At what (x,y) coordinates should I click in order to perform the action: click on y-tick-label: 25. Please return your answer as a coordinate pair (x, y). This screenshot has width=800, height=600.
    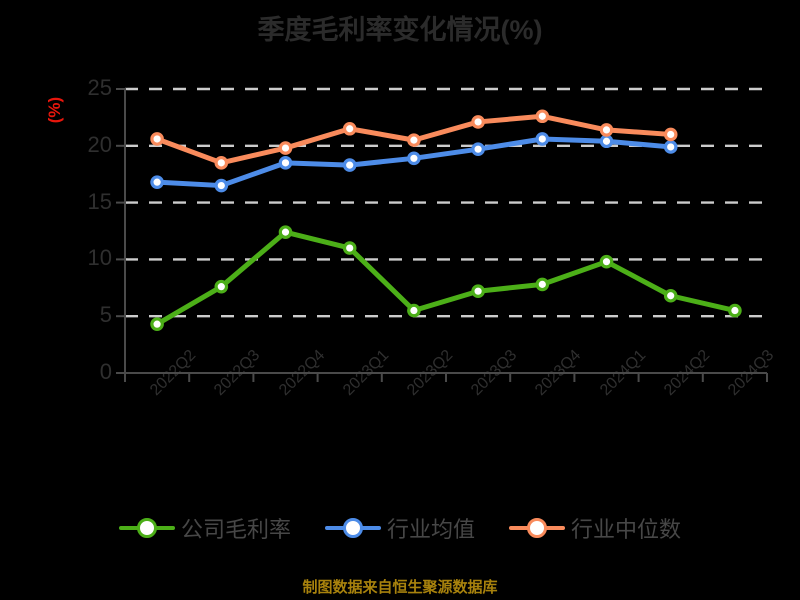
    Looking at the image, I should click on (99, 87).